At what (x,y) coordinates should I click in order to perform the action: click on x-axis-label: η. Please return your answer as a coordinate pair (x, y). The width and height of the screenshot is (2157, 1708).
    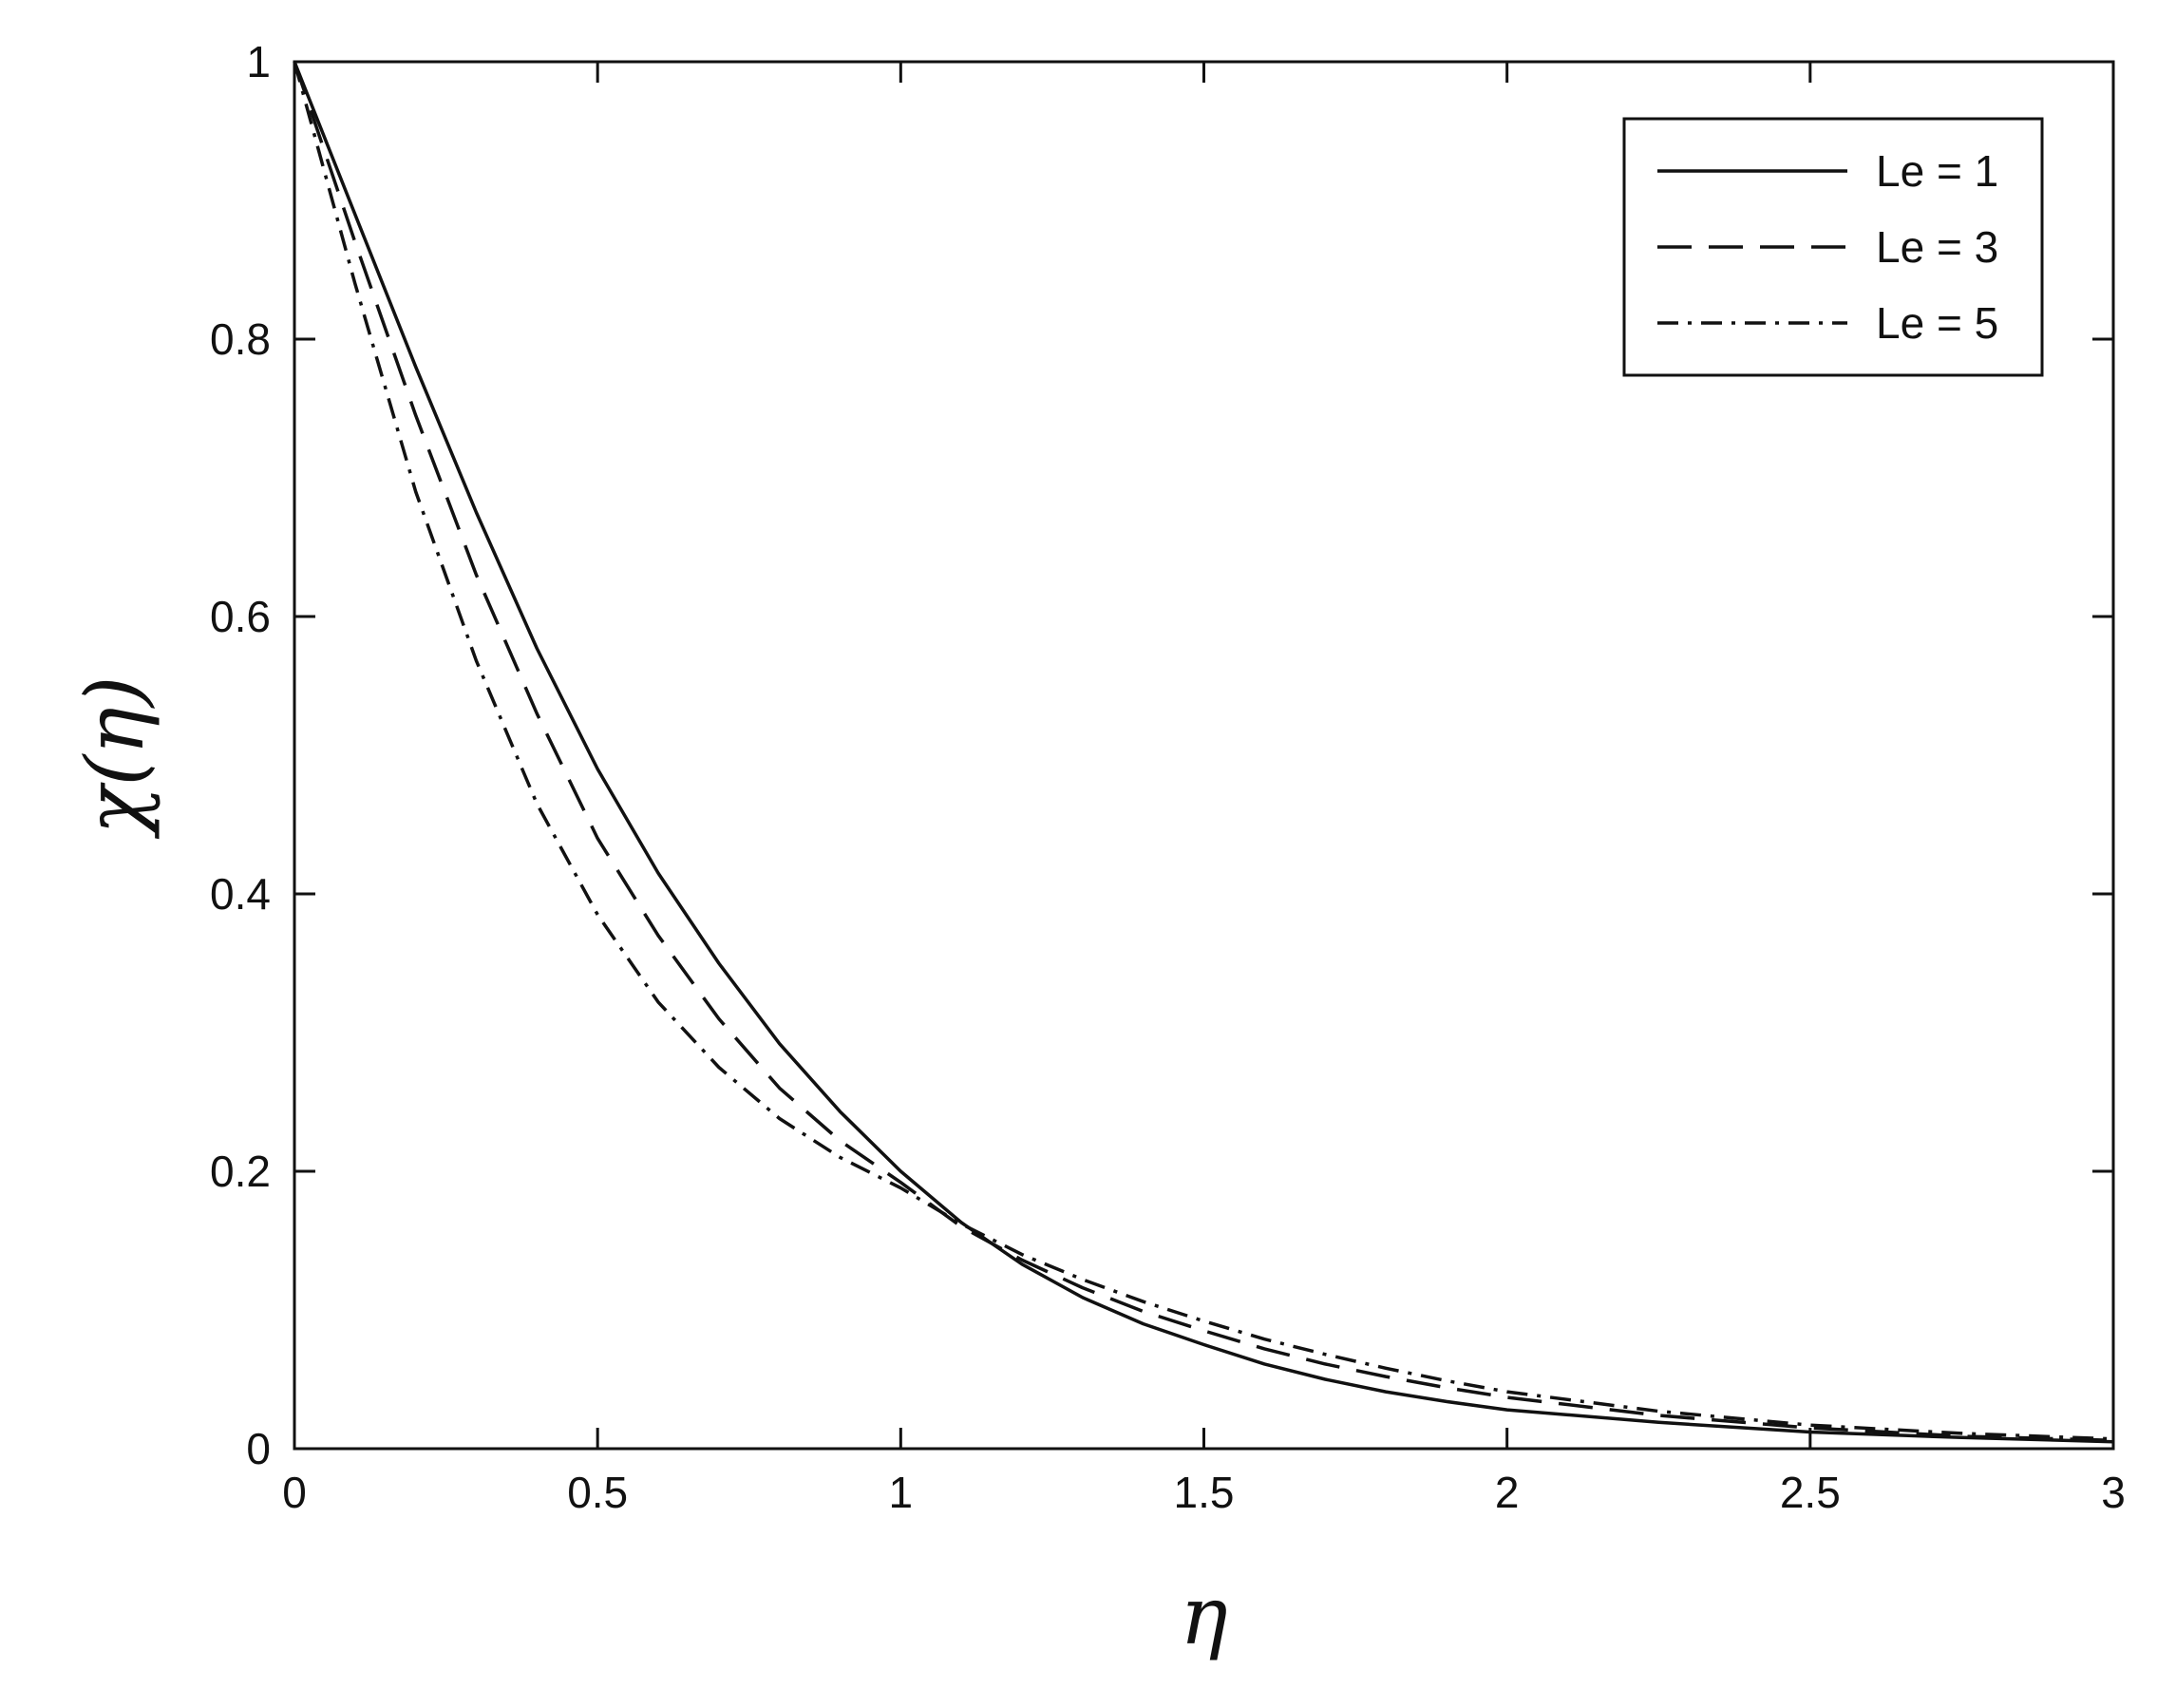
    Looking at the image, I should click on (1203, 1615).